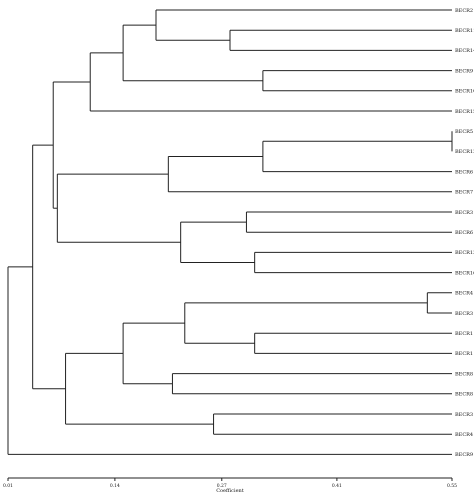 The width and height of the screenshot is (474, 495). What do you see at coordinates (8, 486) in the screenshot?
I see `x-tick-label: 0.01` at bounding box center [8, 486].